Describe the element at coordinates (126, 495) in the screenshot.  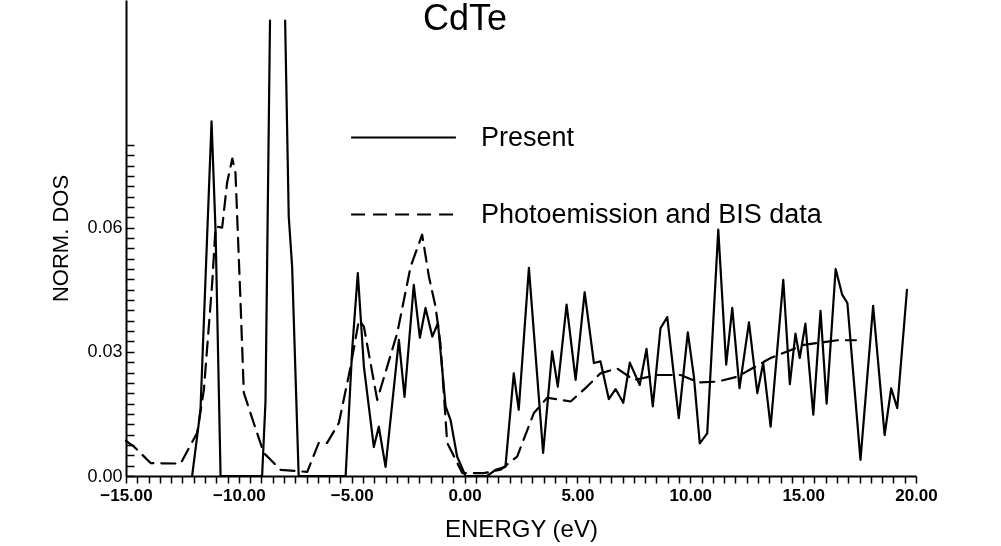
I see `x-tick-label: −15.00` at that location.